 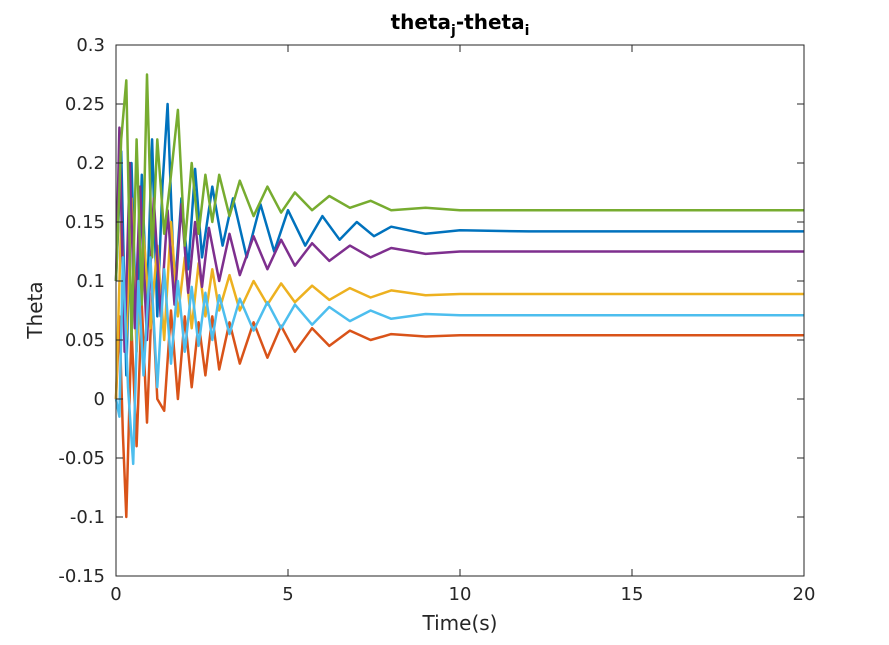 I want to click on y-tick-label: -0.15, so click(x=81, y=576).